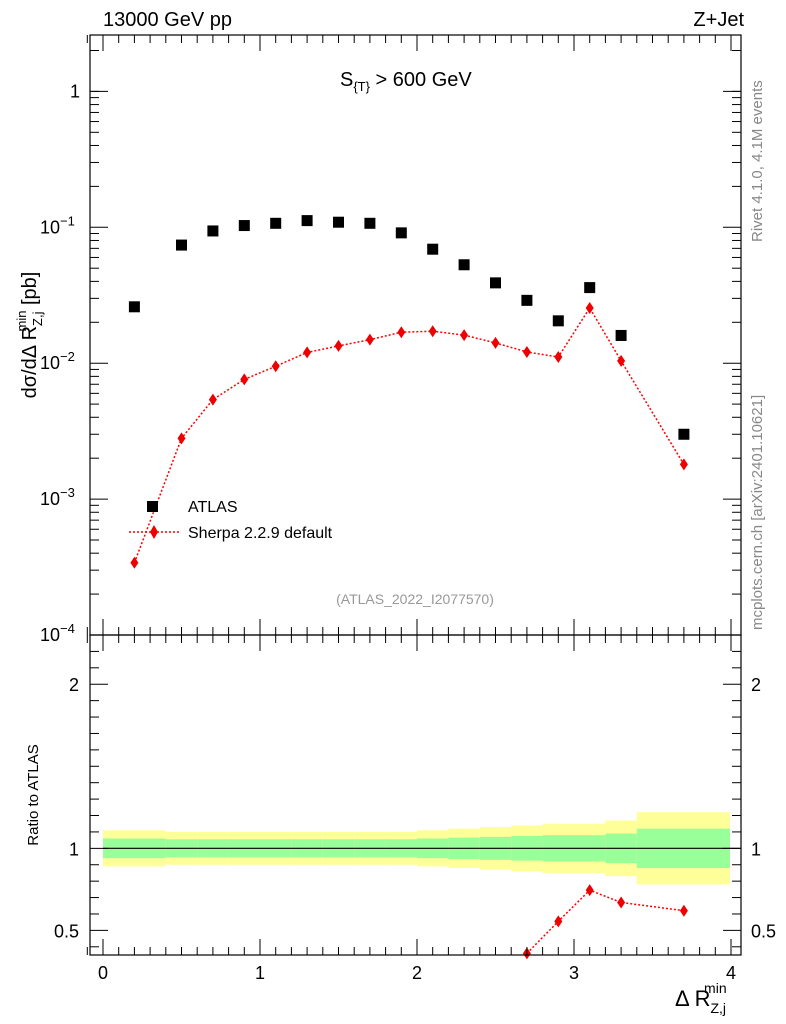 Image resolution: width=786 pixels, height=1024 pixels. What do you see at coordinates (103, 973) in the screenshot?
I see `x-tick-label: 0` at bounding box center [103, 973].